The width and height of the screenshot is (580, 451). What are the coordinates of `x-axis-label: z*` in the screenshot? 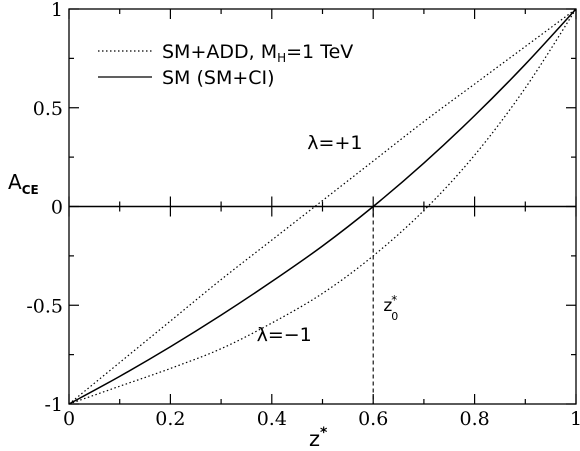 It's located at (318, 438).